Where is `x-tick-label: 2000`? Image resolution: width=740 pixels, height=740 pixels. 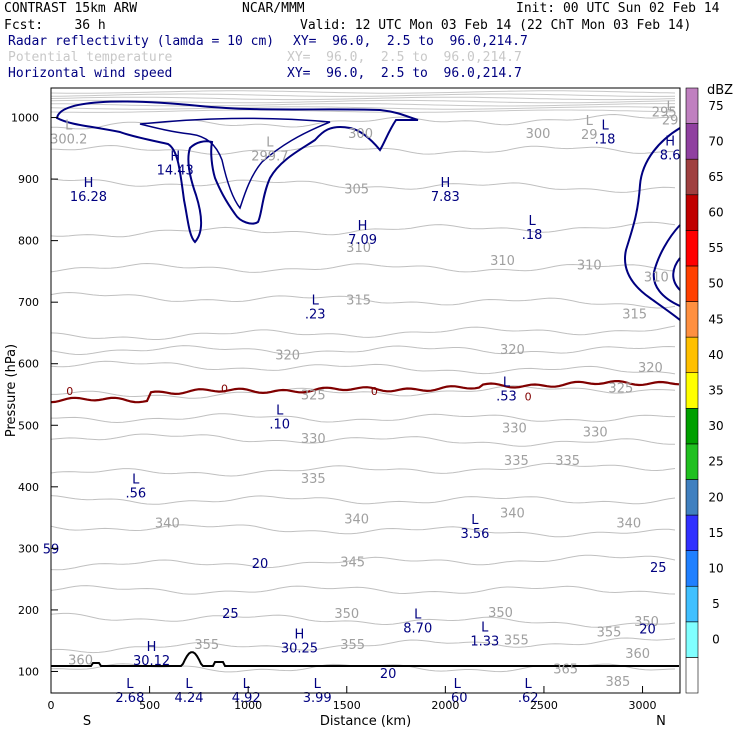 x-tick-label: 2000 is located at coordinates (445, 705).